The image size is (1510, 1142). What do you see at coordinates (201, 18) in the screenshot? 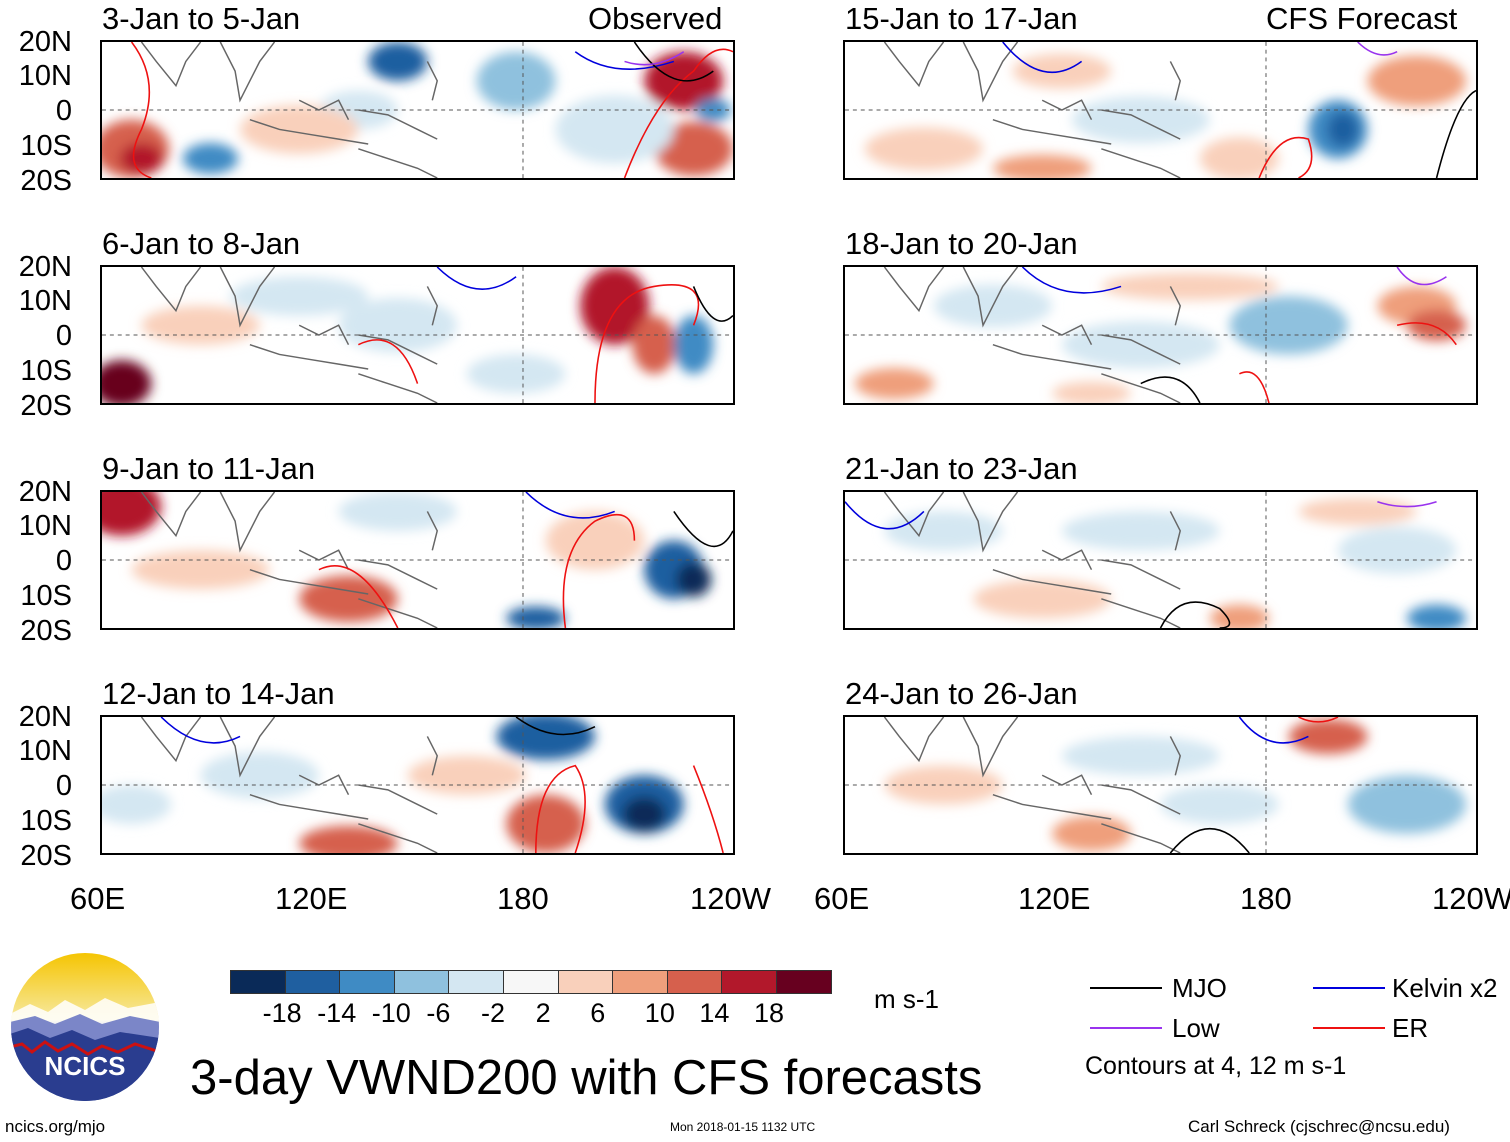
I see `panel-title-obs-1: 3-Jan to 5-Jan` at bounding box center [201, 18].